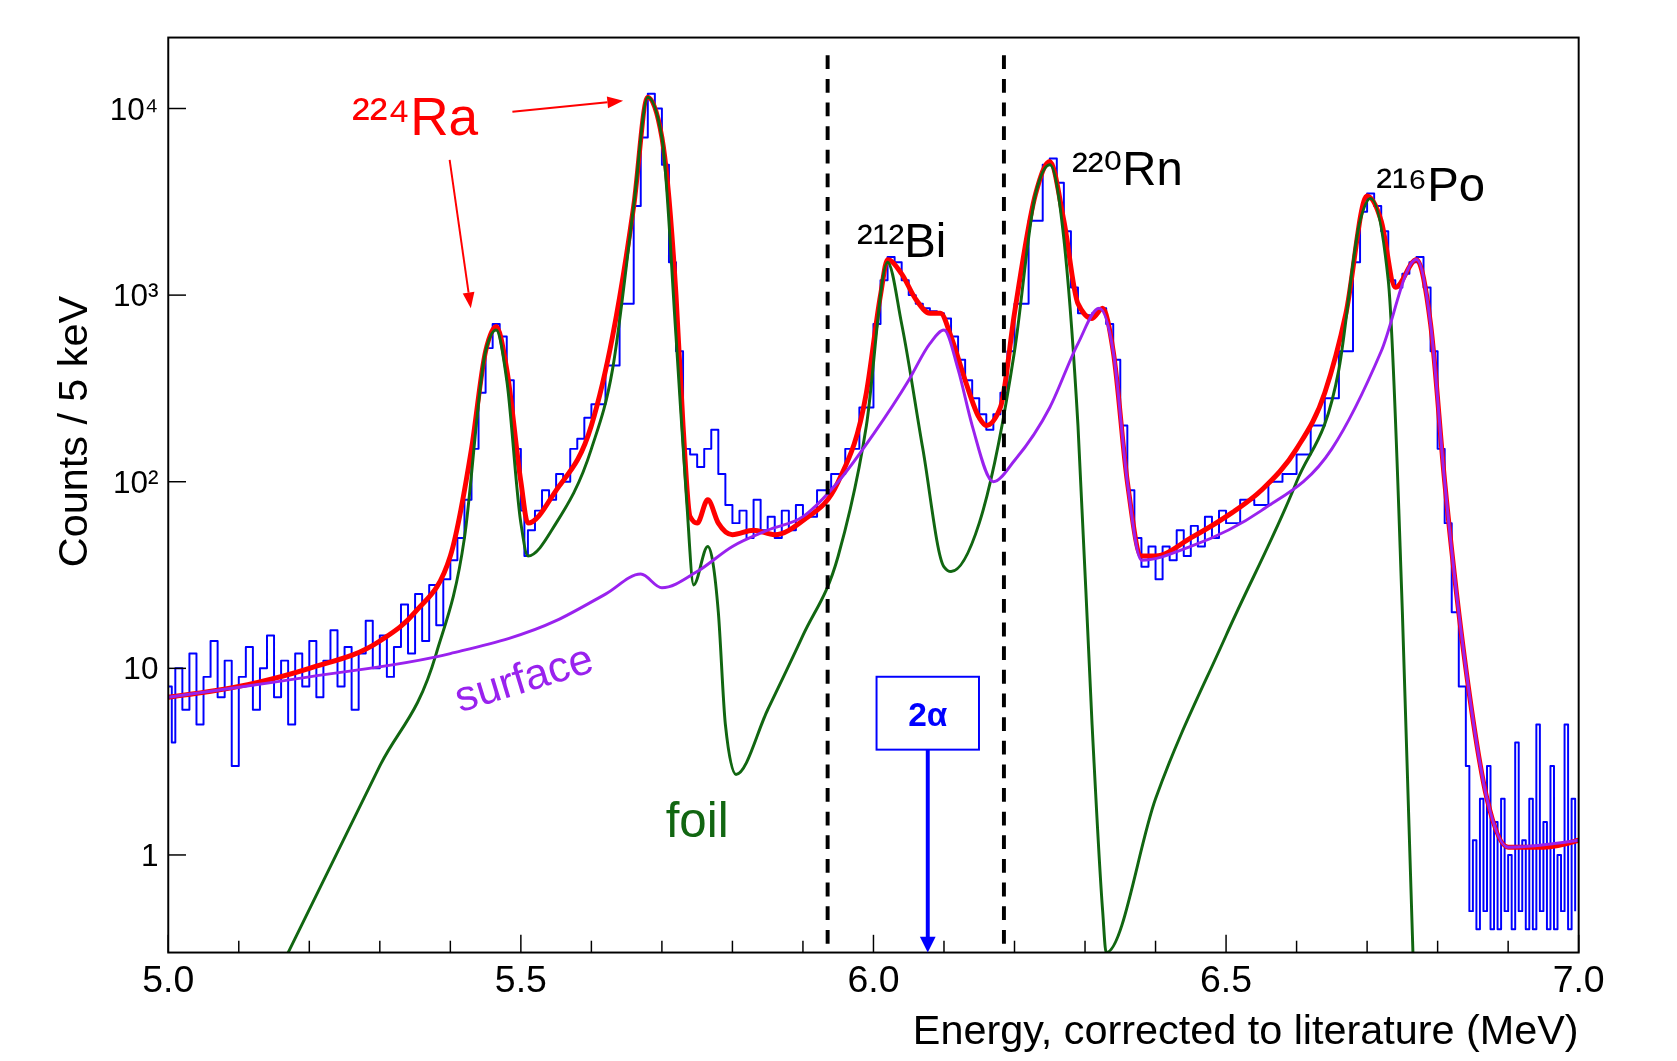 Image resolution: width=1677 pixels, height=1061 pixels. Describe the element at coordinates (168, 978) in the screenshot. I see `x-tick-label: 5.0` at that location.